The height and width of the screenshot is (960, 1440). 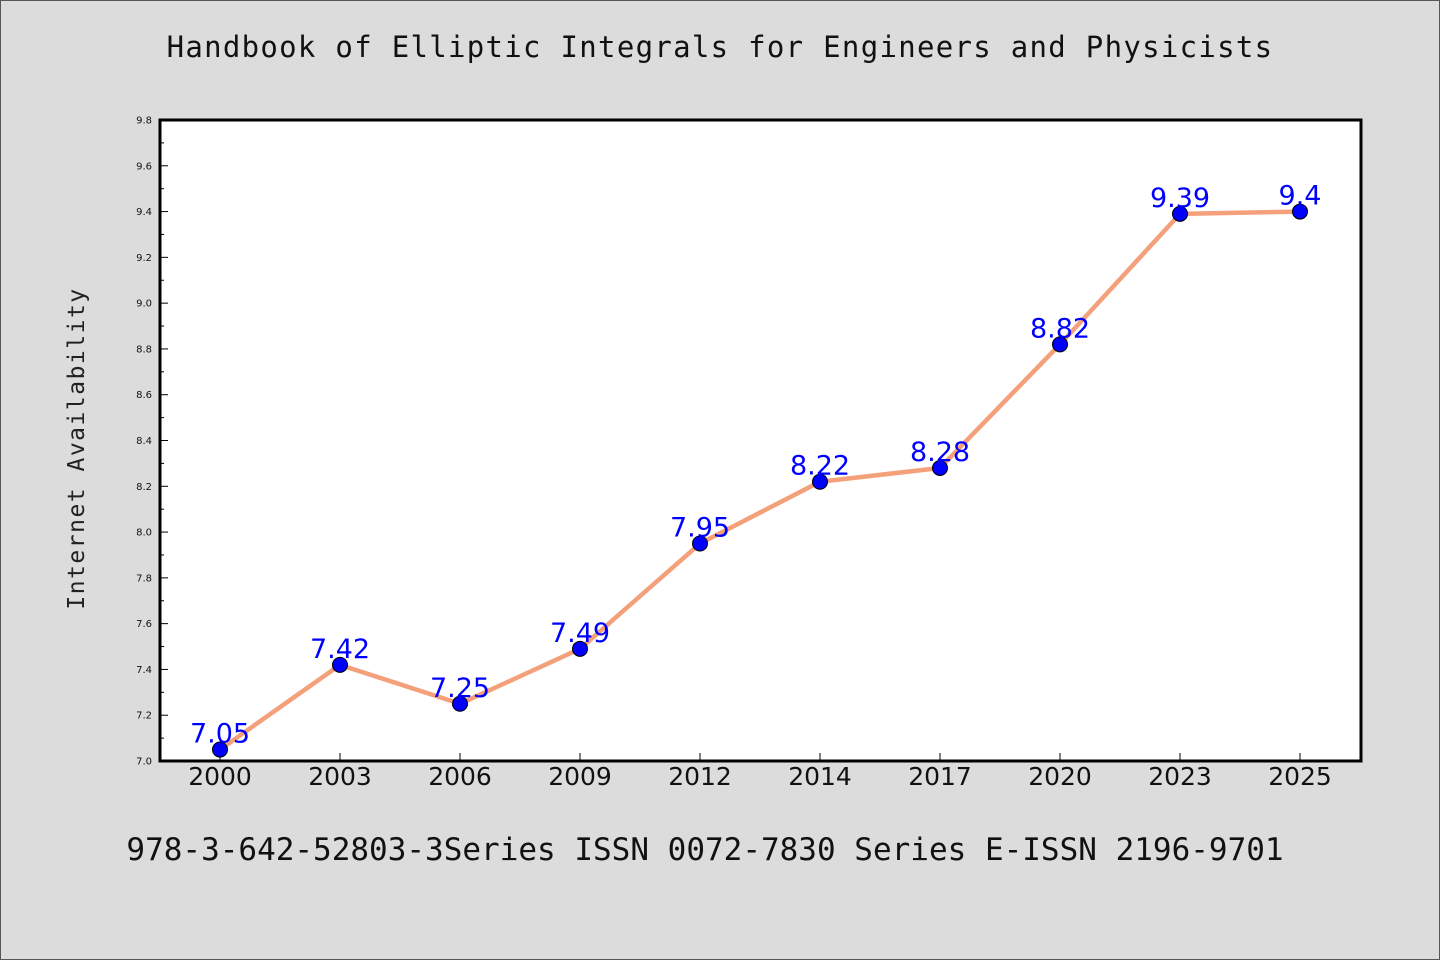 I want to click on data-label: 8.28, so click(x=940, y=452).